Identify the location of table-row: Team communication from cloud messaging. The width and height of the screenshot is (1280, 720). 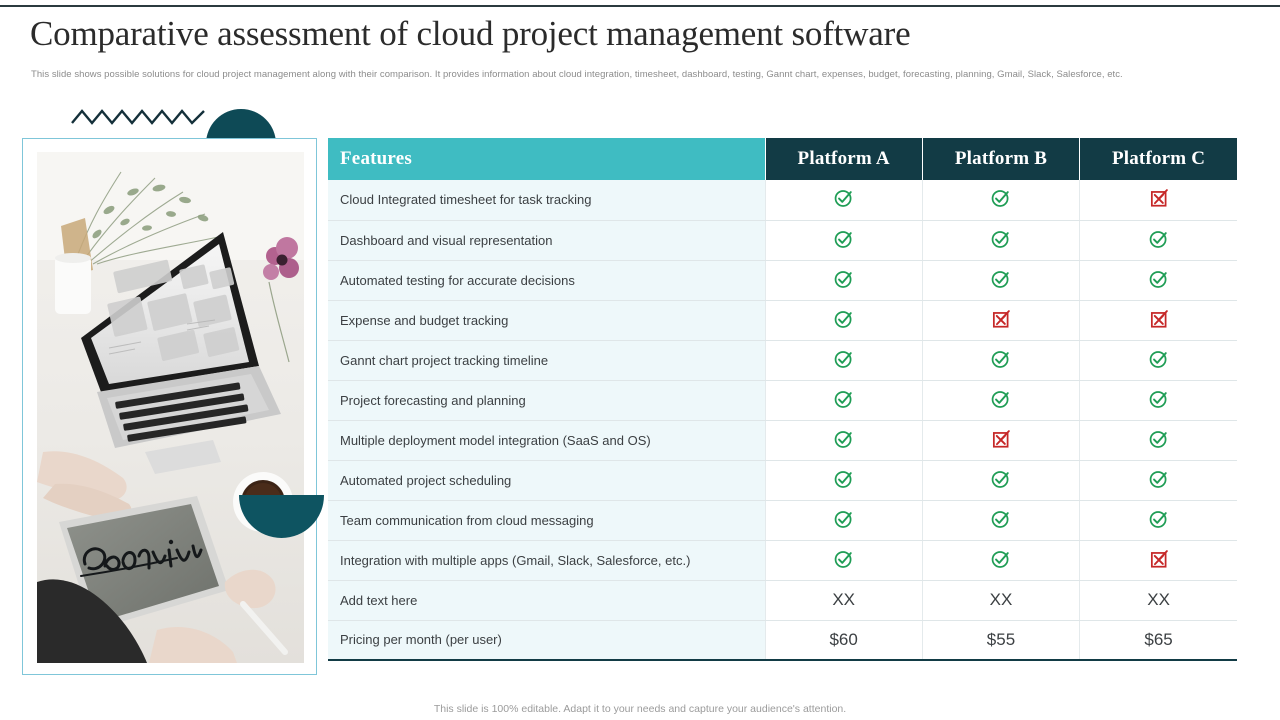
(782, 520).